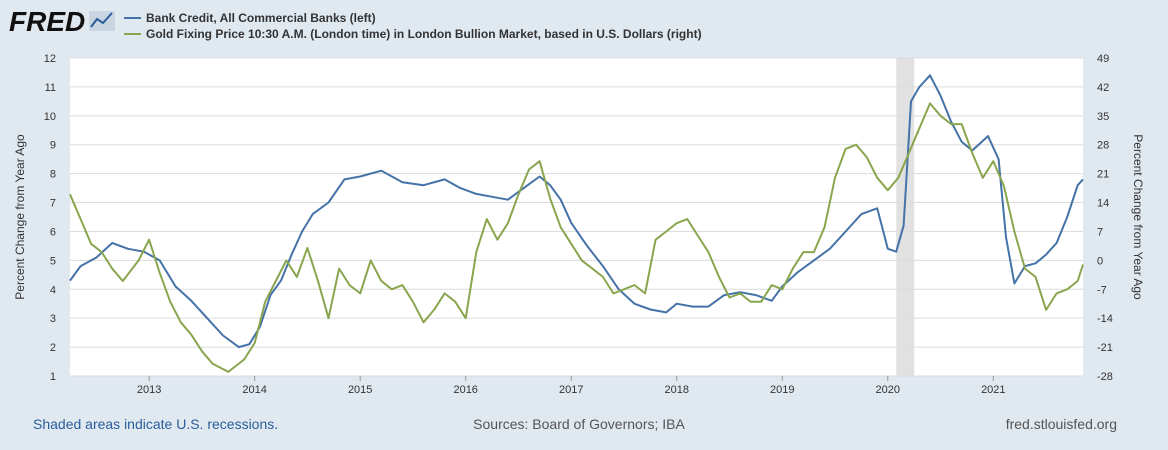  Describe the element at coordinates (53, 175) in the screenshot. I see `left-tick-label: 8` at that location.